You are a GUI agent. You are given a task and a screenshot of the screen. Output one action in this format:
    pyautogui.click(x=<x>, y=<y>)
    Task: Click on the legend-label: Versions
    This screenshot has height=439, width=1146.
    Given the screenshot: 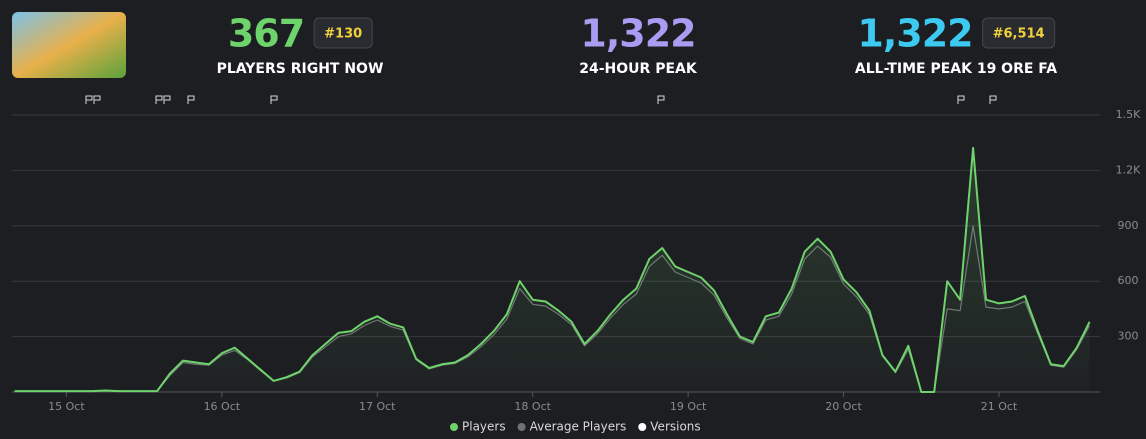 What is the action you would take?
    pyautogui.click(x=675, y=427)
    